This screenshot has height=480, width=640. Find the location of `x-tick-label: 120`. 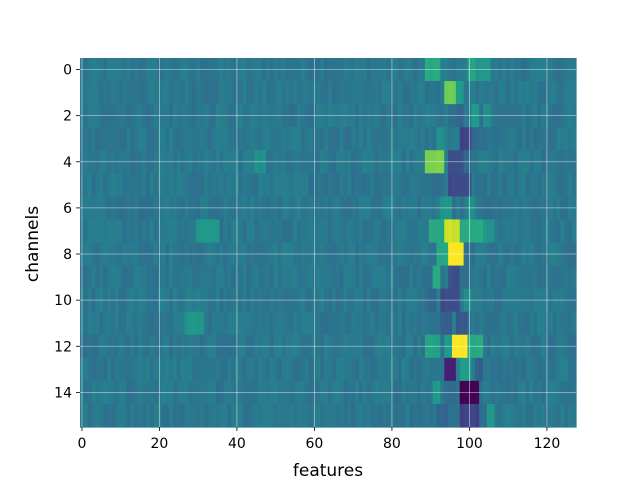

x-tick-label: 120 is located at coordinates (547, 444).